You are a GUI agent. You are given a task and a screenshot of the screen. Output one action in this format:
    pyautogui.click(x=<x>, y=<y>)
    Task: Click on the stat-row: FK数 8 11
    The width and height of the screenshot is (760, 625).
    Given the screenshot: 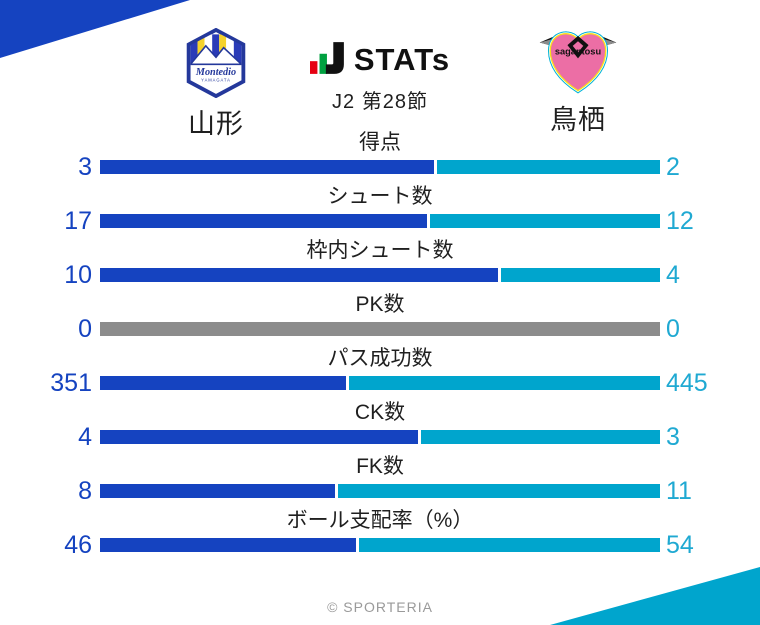 What is the action you would take?
    pyautogui.click(x=380, y=479)
    